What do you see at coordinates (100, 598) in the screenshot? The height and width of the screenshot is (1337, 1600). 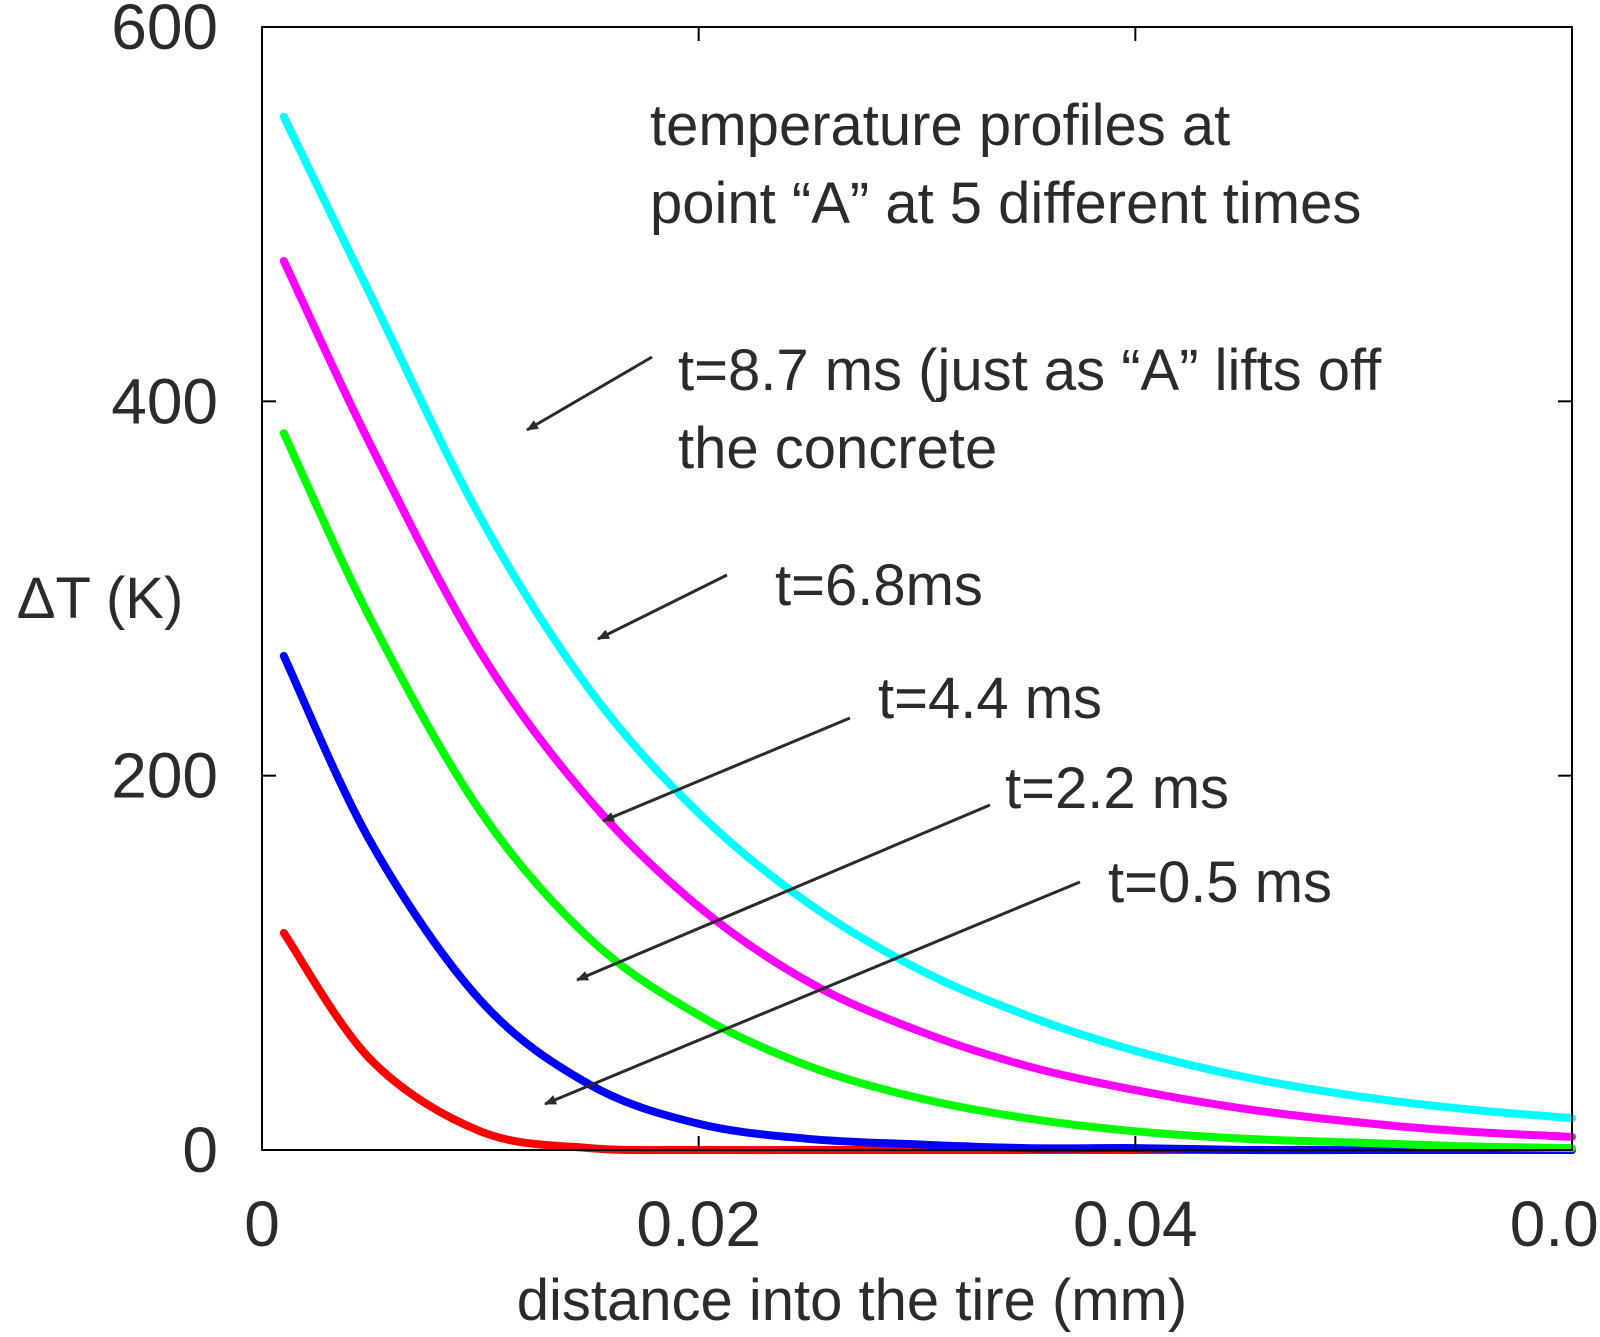 I see `y-axis-label: ΔT (K)` at bounding box center [100, 598].